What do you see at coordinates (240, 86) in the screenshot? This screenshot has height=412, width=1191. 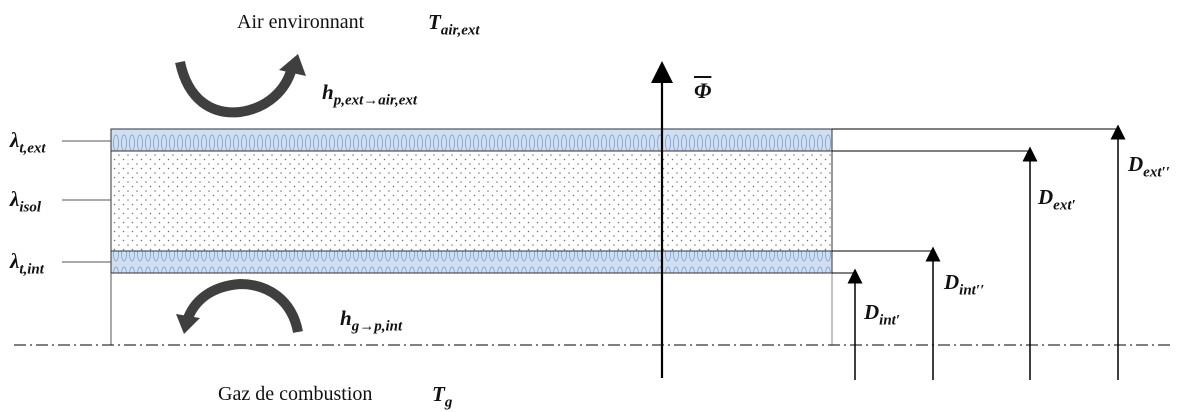 I see `convection-arrow-outer` at bounding box center [240, 86].